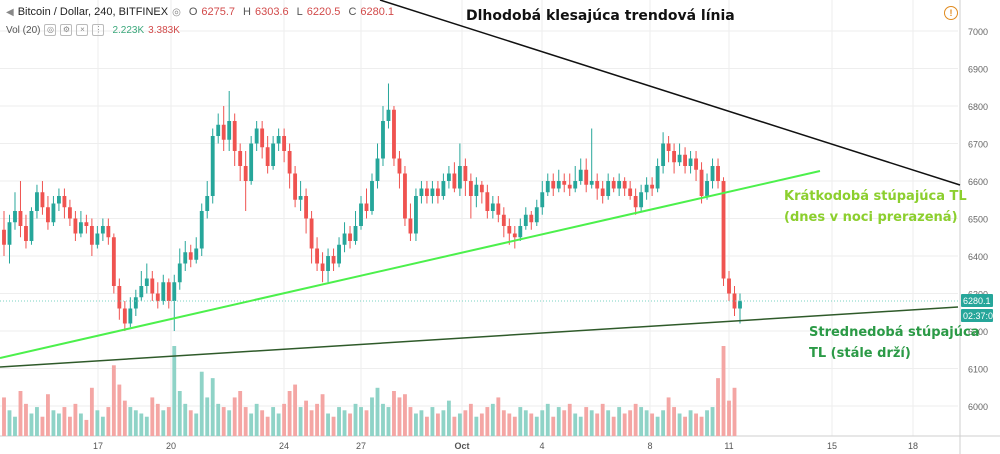  I want to click on x-tick-label: 27, so click(361, 446).